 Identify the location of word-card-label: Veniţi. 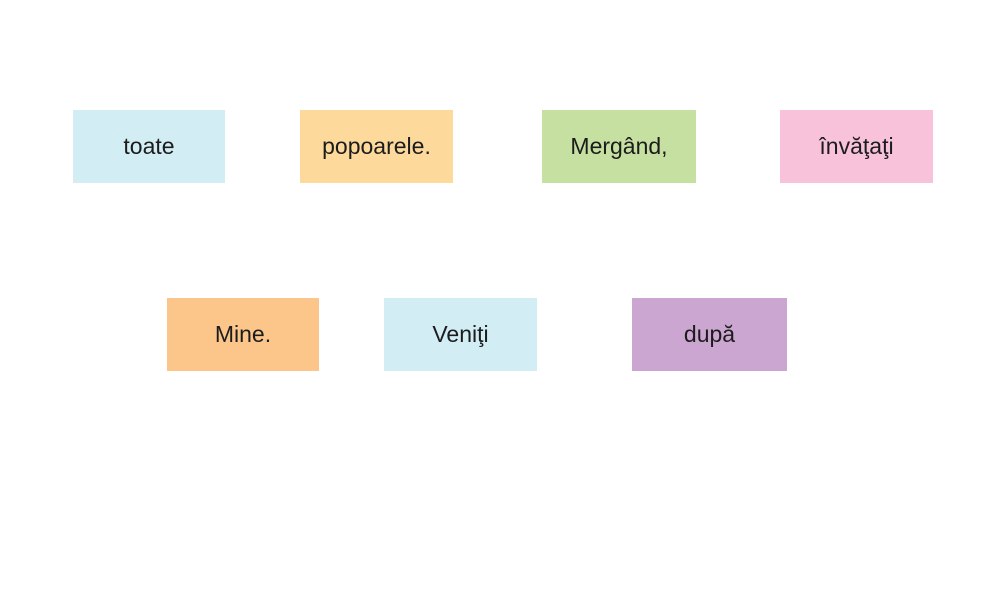
(460, 334).